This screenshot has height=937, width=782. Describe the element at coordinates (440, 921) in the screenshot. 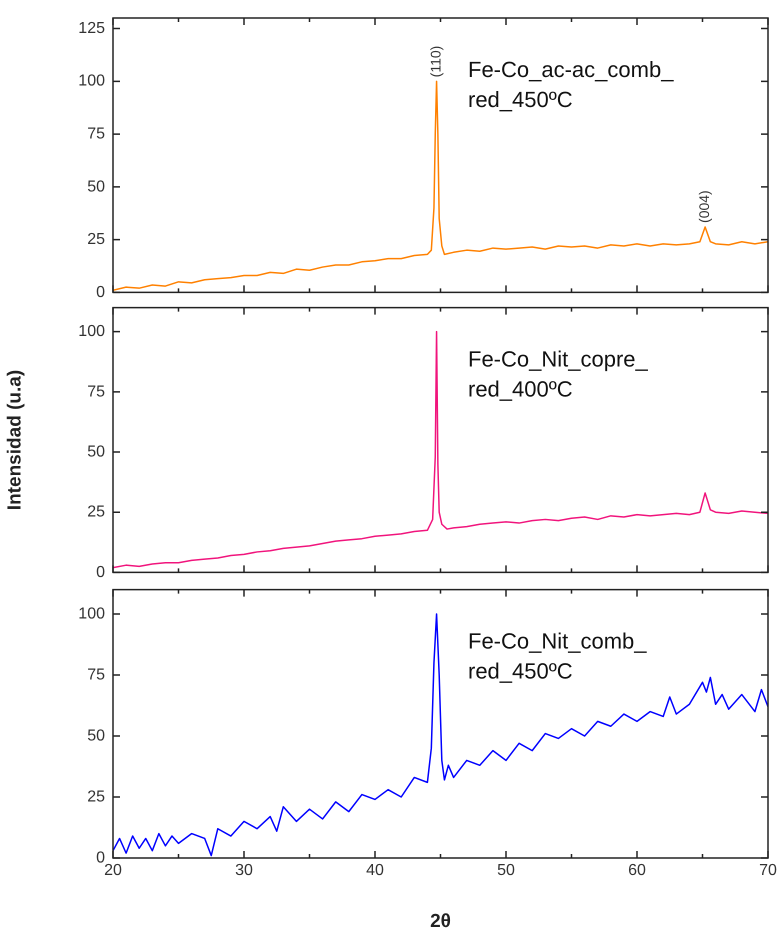

I see `x-axis-title: 2θ` at that location.